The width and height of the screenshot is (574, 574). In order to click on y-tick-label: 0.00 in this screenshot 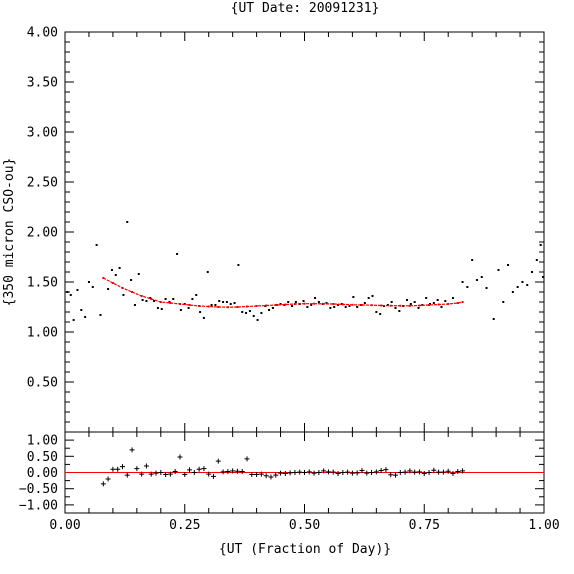, I will do `click(42, 473)`.